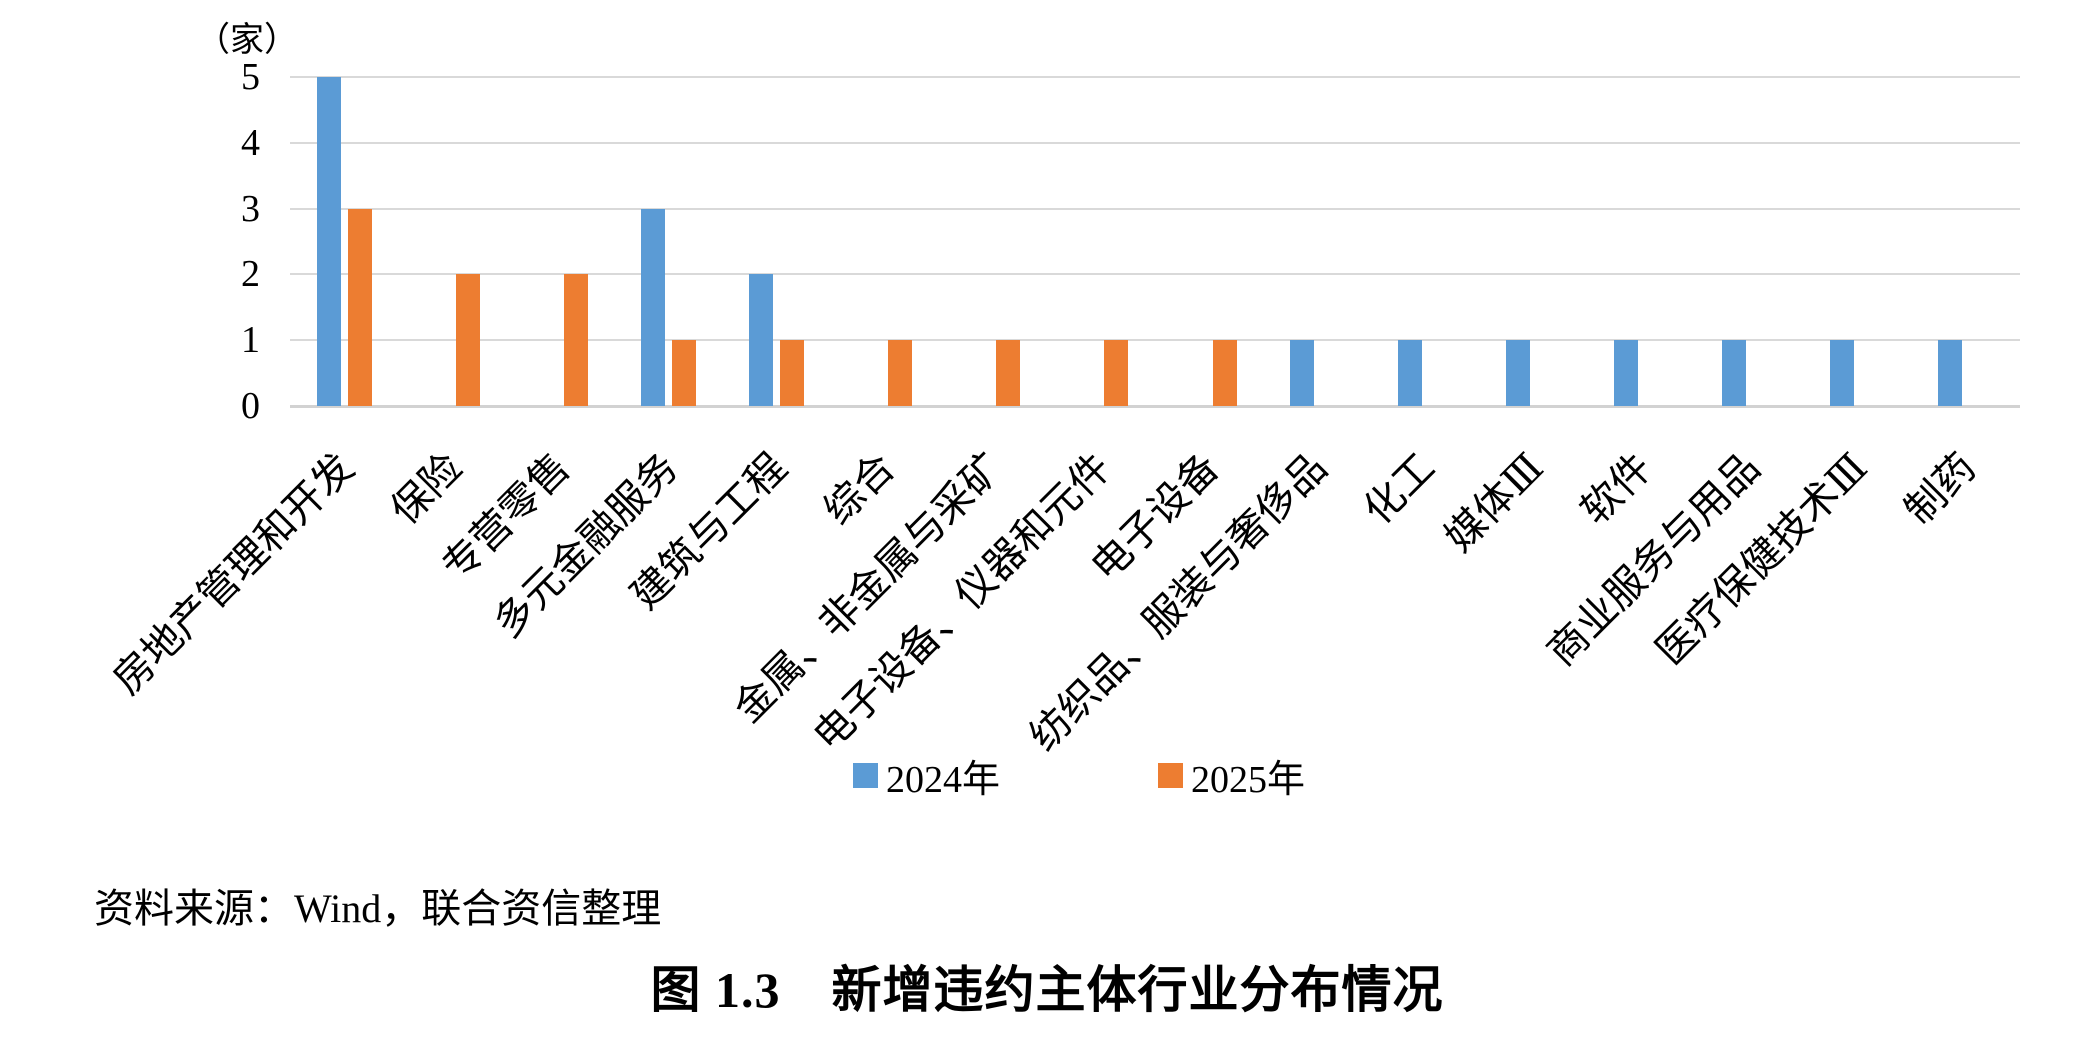 Image resolution: width=2094 pixels, height=1042 pixels. Describe the element at coordinates (1116, 373) in the screenshot. I see `bar-2025年-电子设备、仪器和元件` at that location.